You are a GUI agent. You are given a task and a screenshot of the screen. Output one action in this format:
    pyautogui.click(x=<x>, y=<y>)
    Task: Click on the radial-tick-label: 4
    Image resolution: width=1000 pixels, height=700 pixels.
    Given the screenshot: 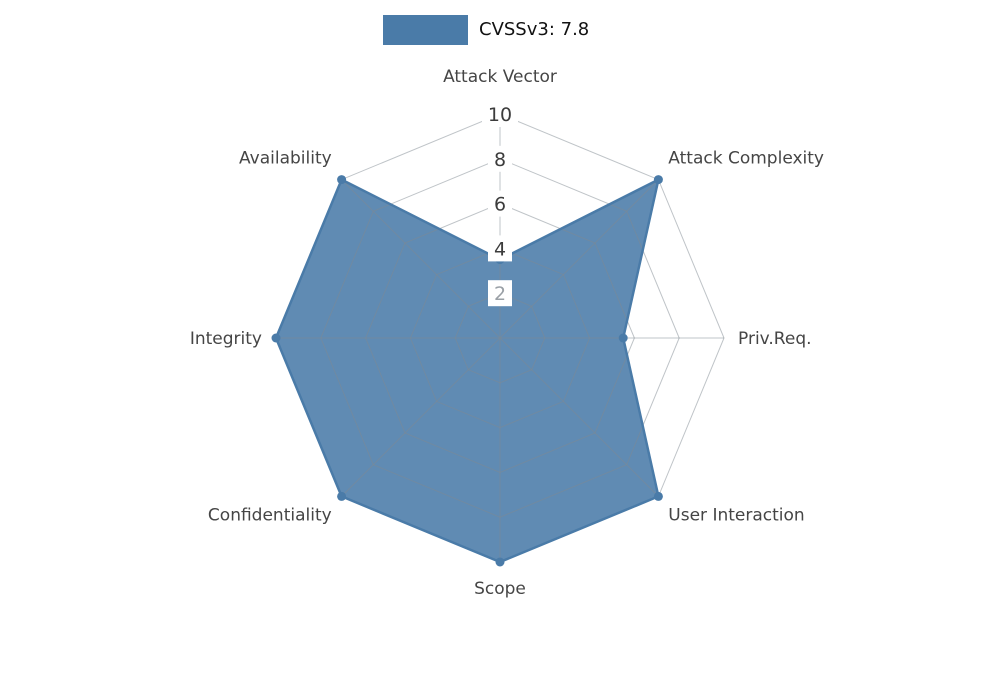 What is the action you would take?
    pyautogui.click(x=500, y=249)
    